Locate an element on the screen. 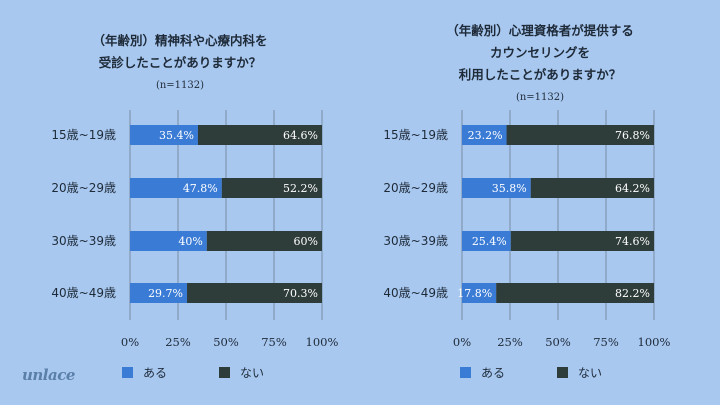  data-label-yes: 25.4% is located at coordinates (489, 241).